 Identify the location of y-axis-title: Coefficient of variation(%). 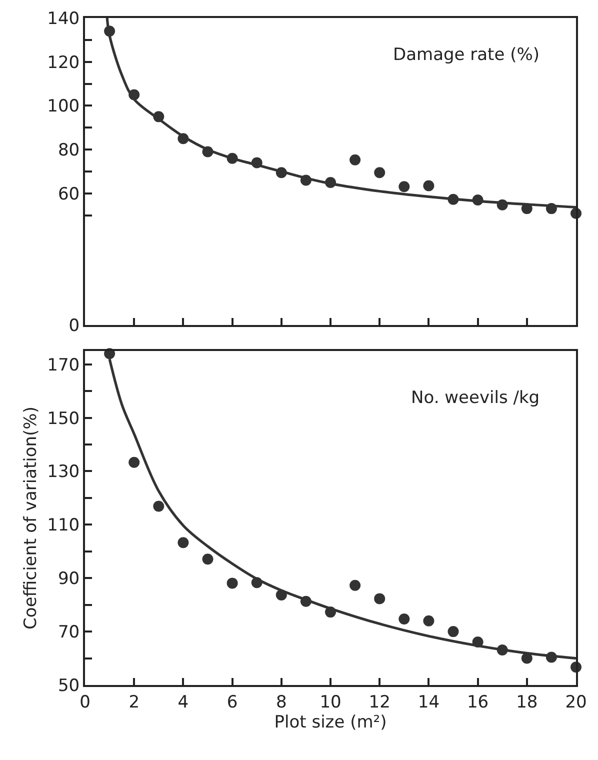
(31, 518).